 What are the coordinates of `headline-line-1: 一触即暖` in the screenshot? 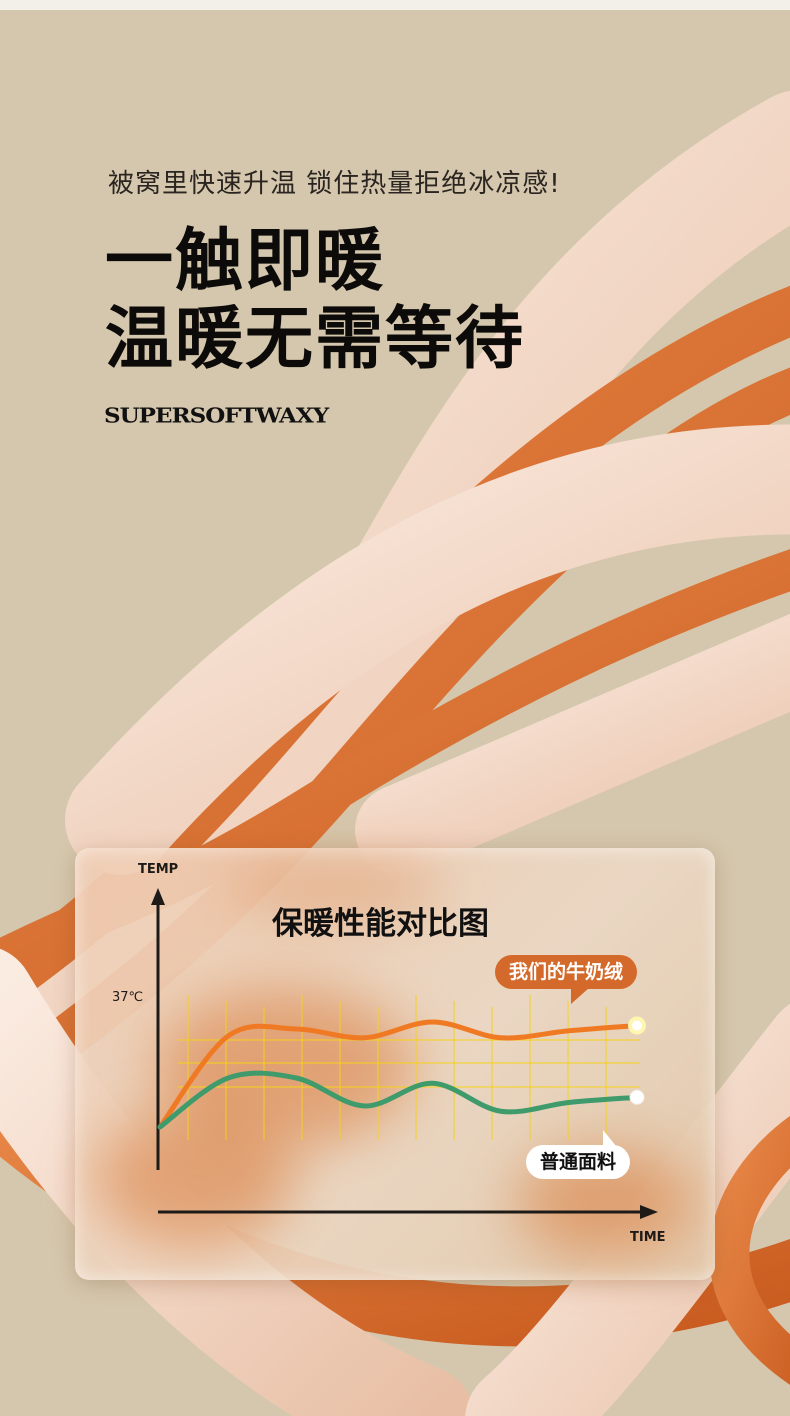 It's located at (245, 261).